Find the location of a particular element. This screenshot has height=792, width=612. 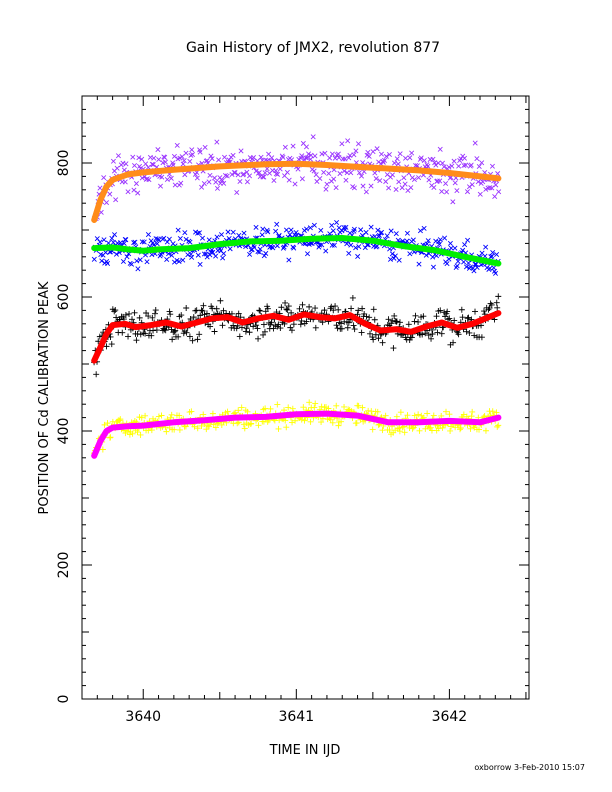

y-tick-label: 400 is located at coordinates (64, 431).